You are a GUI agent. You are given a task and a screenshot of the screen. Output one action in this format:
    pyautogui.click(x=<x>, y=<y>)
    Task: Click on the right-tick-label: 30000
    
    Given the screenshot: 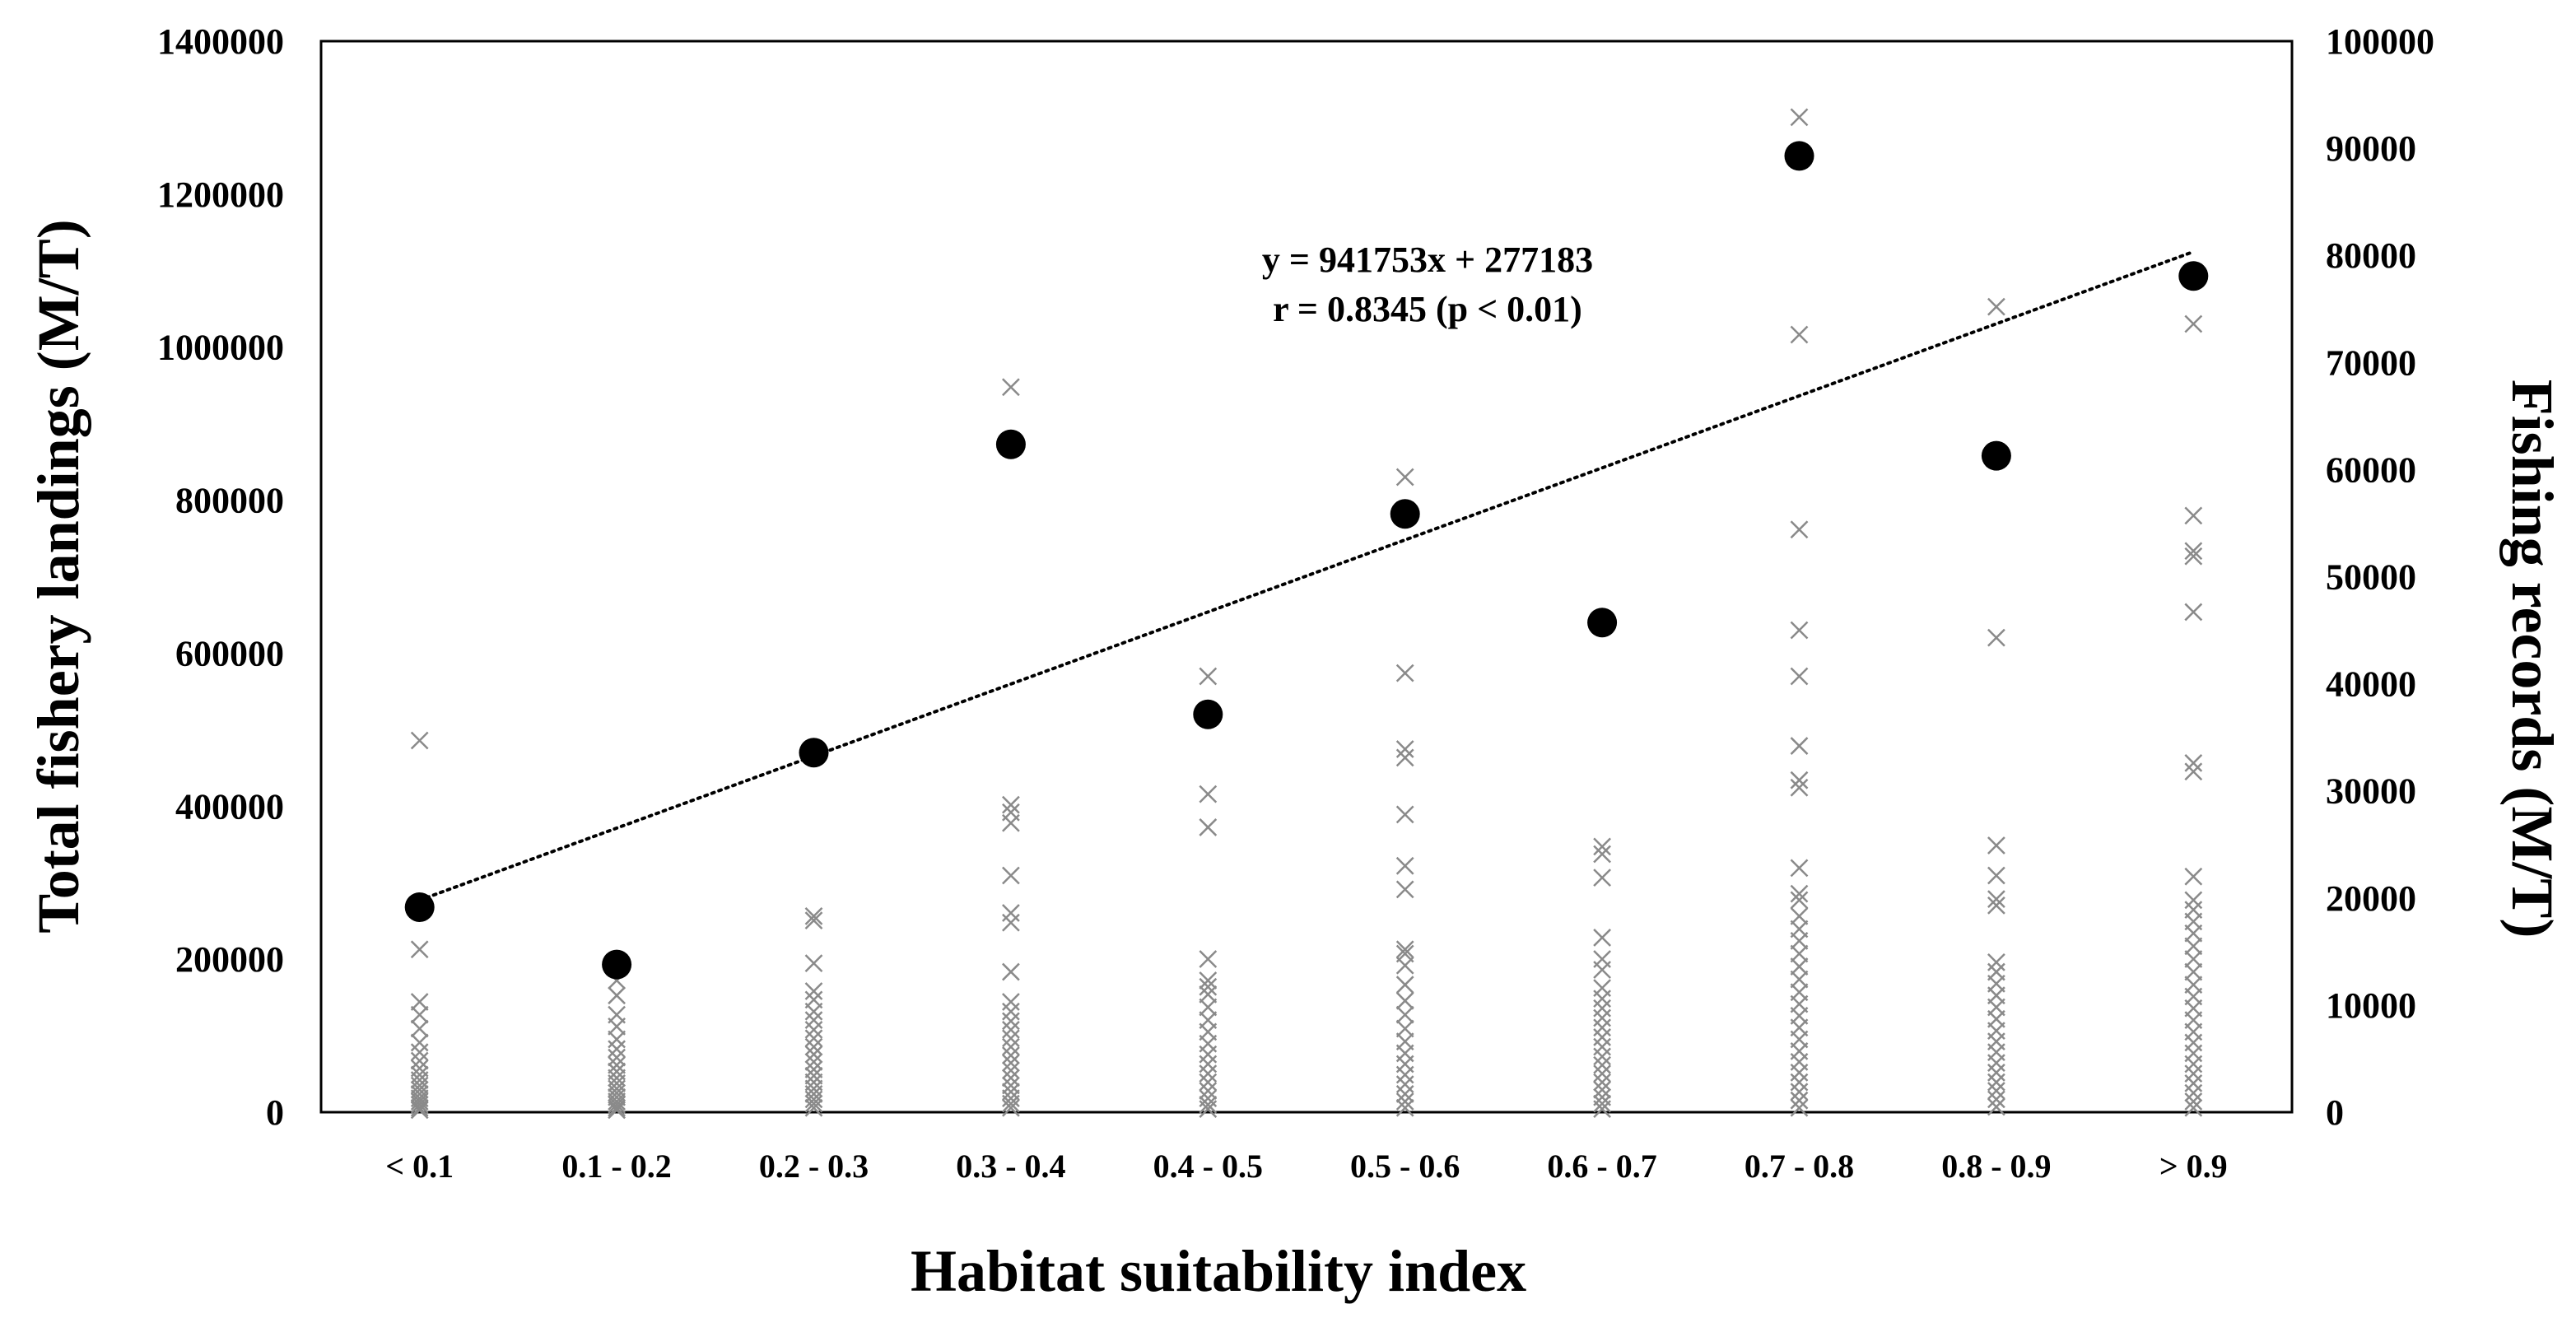 What is the action you would take?
    pyautogui.click(x=2371, y=792)
    